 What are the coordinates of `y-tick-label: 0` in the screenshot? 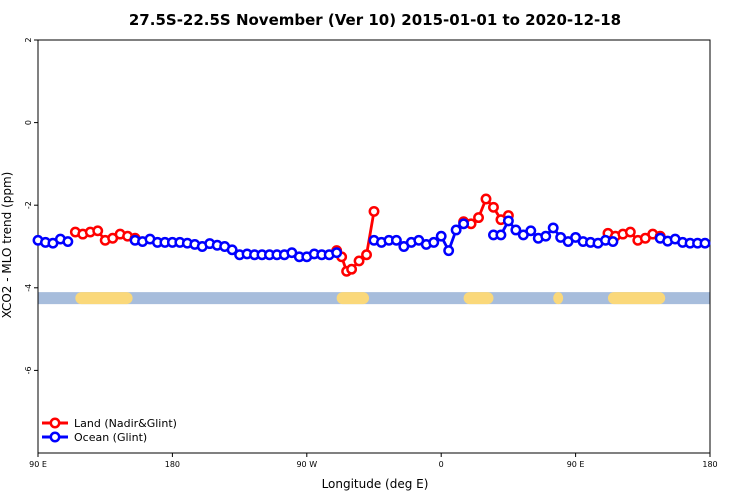 It's located at (28, 122).